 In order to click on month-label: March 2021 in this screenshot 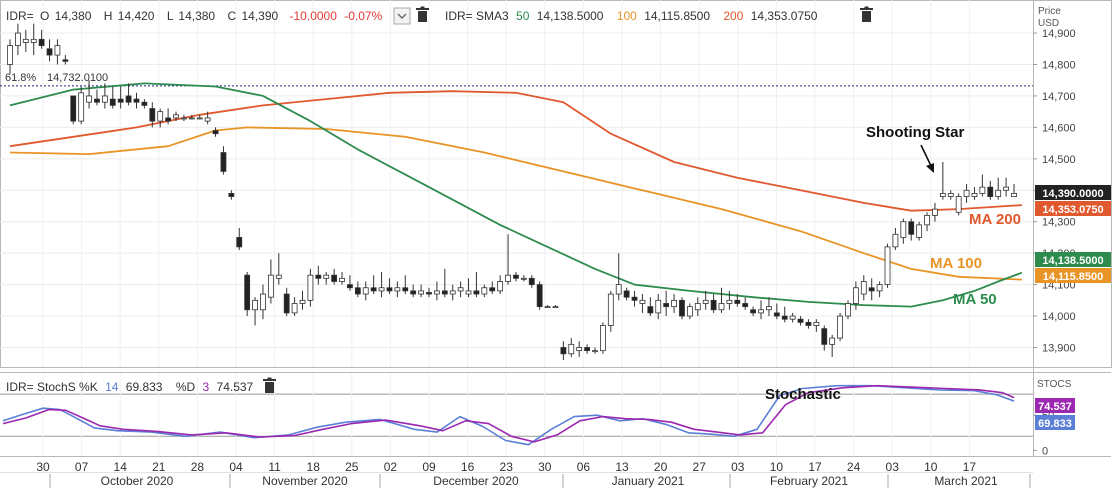, I will do `click(966, 481)`.